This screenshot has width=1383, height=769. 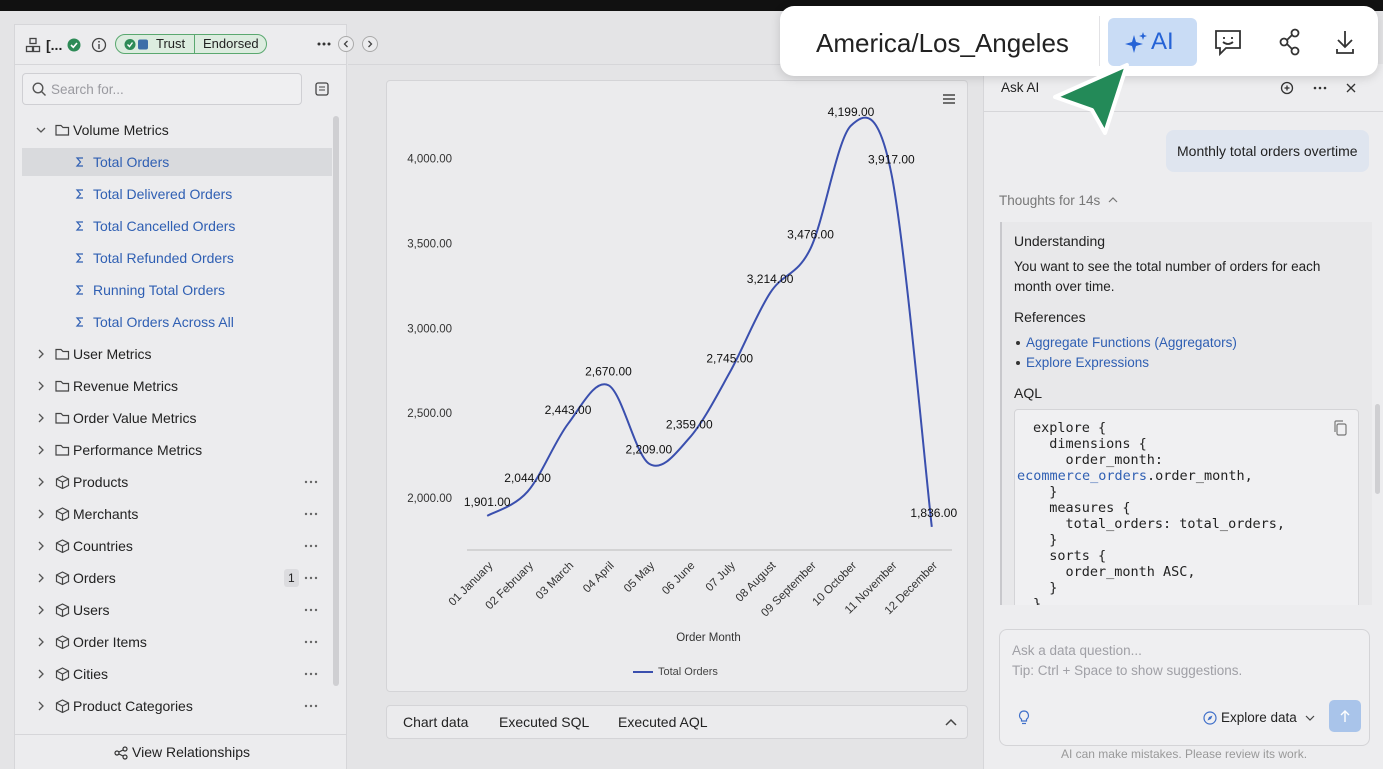 I want to click on tree-item: User Metrics, so click(x=112, y=354).